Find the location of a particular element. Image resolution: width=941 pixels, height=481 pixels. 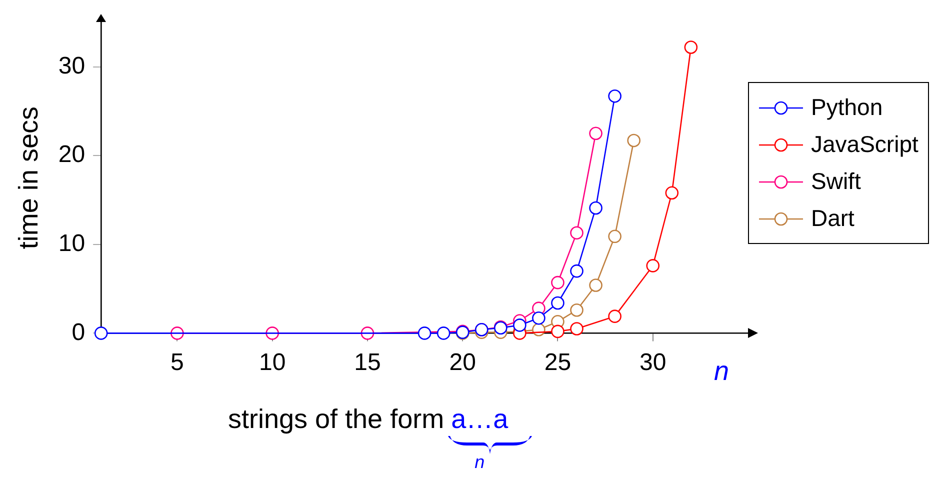

y-tick-label: 10 is located at coordinates (72, 244).